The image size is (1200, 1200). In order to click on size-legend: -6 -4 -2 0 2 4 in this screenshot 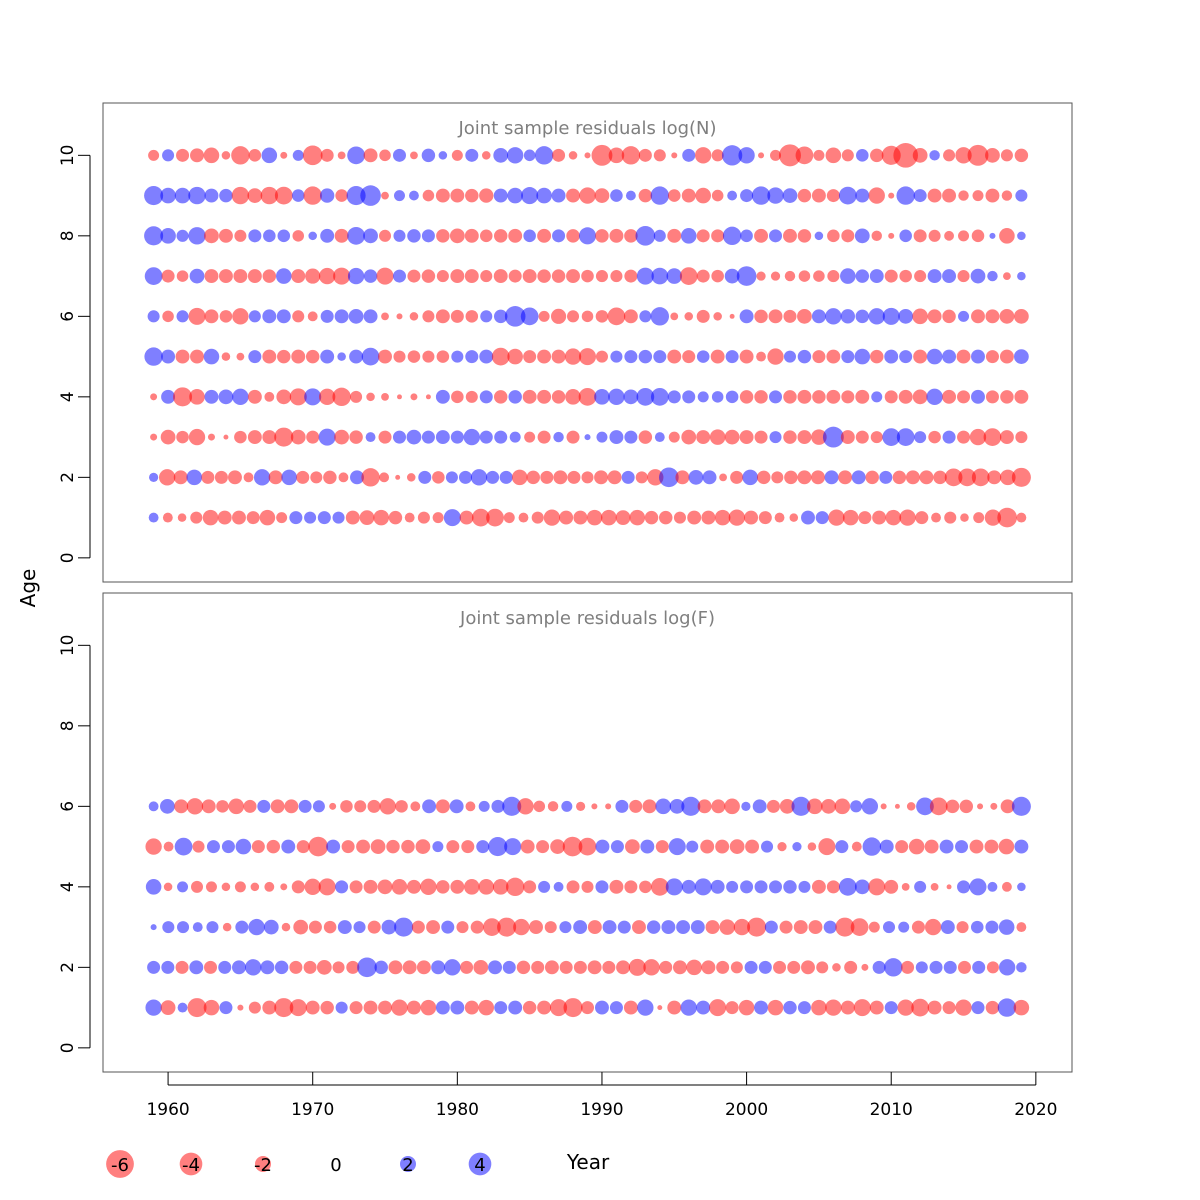, I will do `click(299, 1164)`.